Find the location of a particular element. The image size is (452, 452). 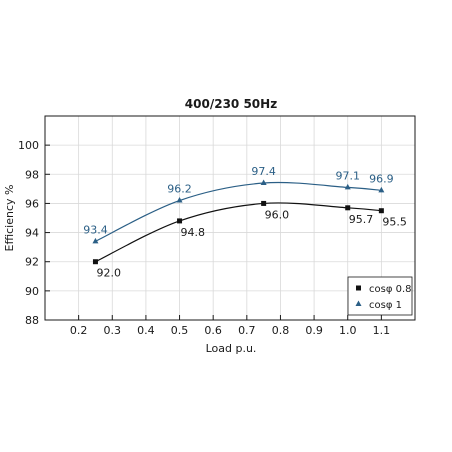

data-label: 97.1 is located at coordinates (347, 175).